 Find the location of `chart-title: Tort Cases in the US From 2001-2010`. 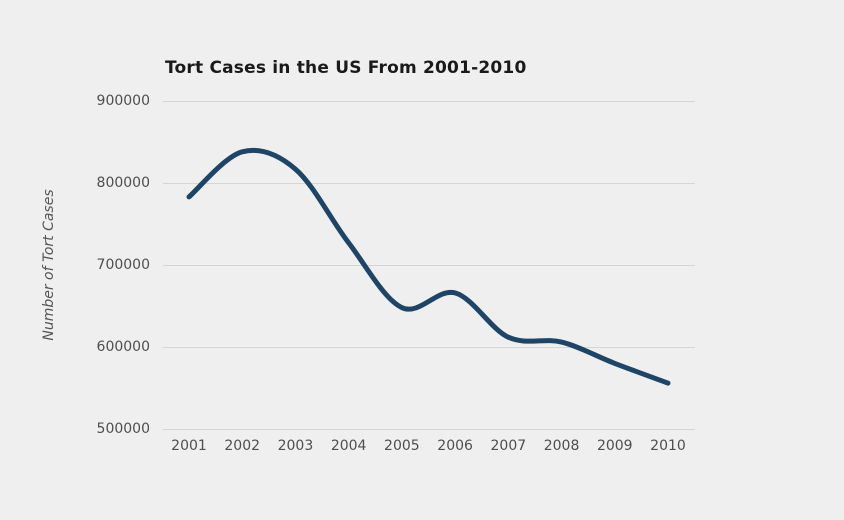

chart-title: Tort Cases in the US From 2001-2010 is located at coordinates (346, 68).